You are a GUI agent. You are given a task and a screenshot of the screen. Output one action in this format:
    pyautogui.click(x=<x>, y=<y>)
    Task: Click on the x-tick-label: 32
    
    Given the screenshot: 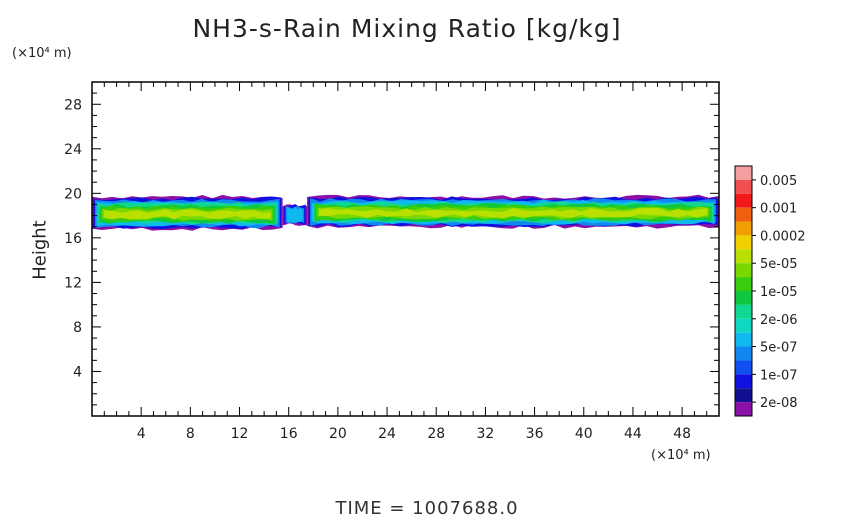 What is the action you would take?
    pyautogui.click(x=485, y=434)
    